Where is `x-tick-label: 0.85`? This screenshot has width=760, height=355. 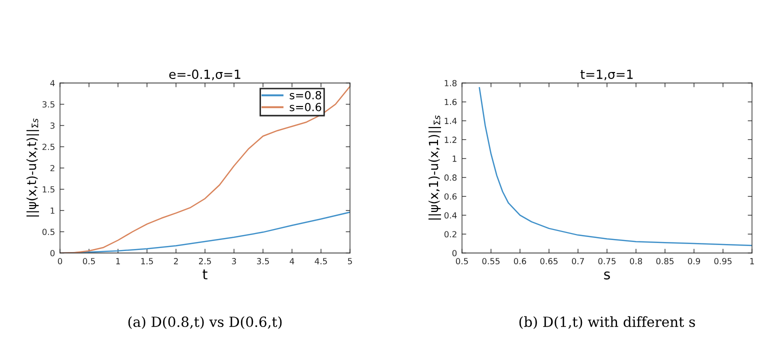
x-tick-label: 0.85 is located at coordinates (665, 261).